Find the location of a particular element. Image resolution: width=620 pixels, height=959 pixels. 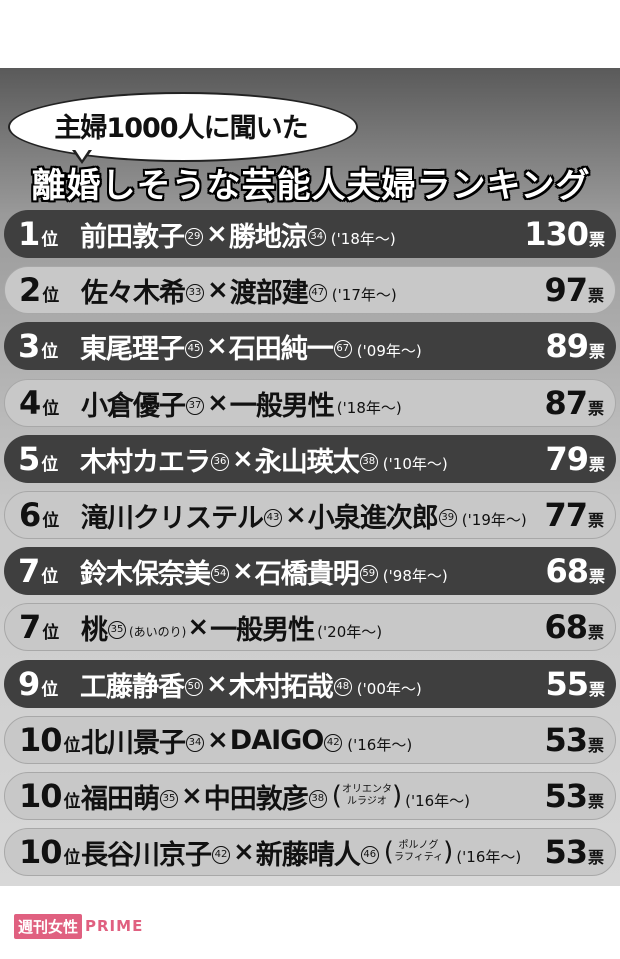

husband-name: DAIGO is located at coordinates (276, 740).